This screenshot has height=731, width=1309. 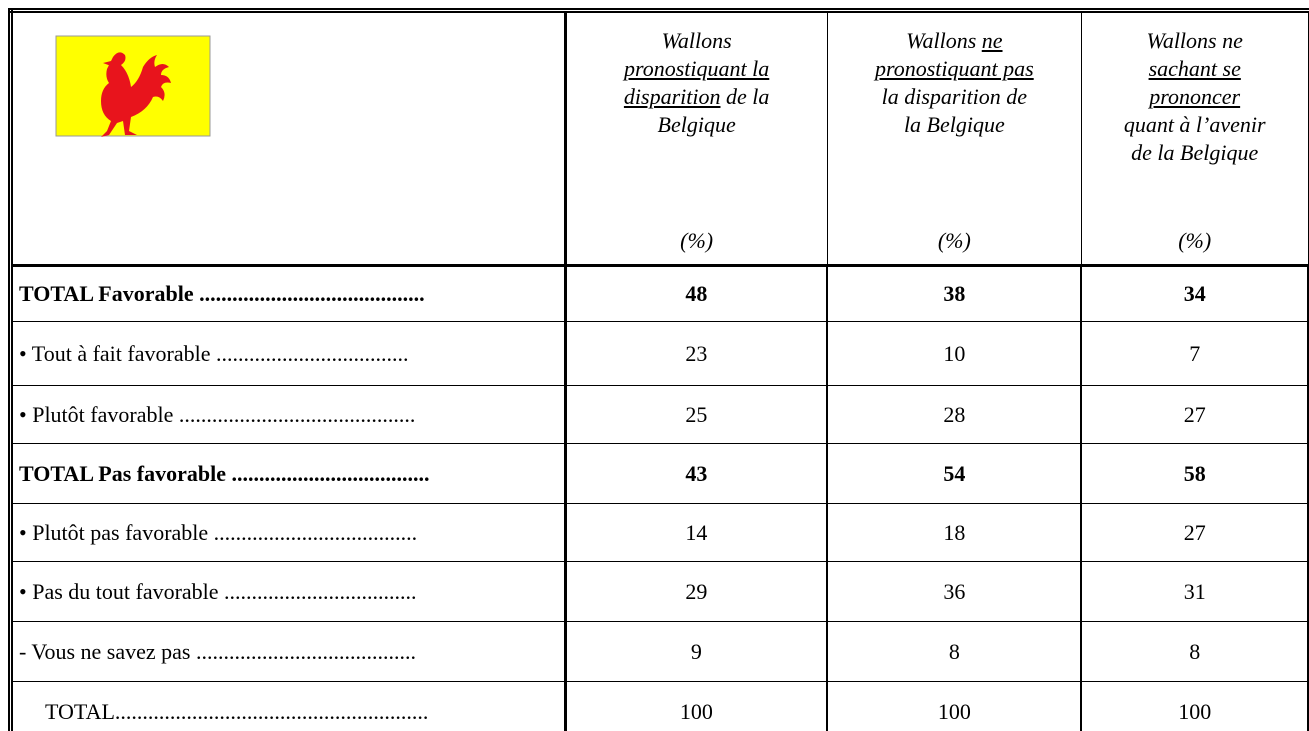 I want to click on header-line: de la Belgique, so click(x=1194, y=153).